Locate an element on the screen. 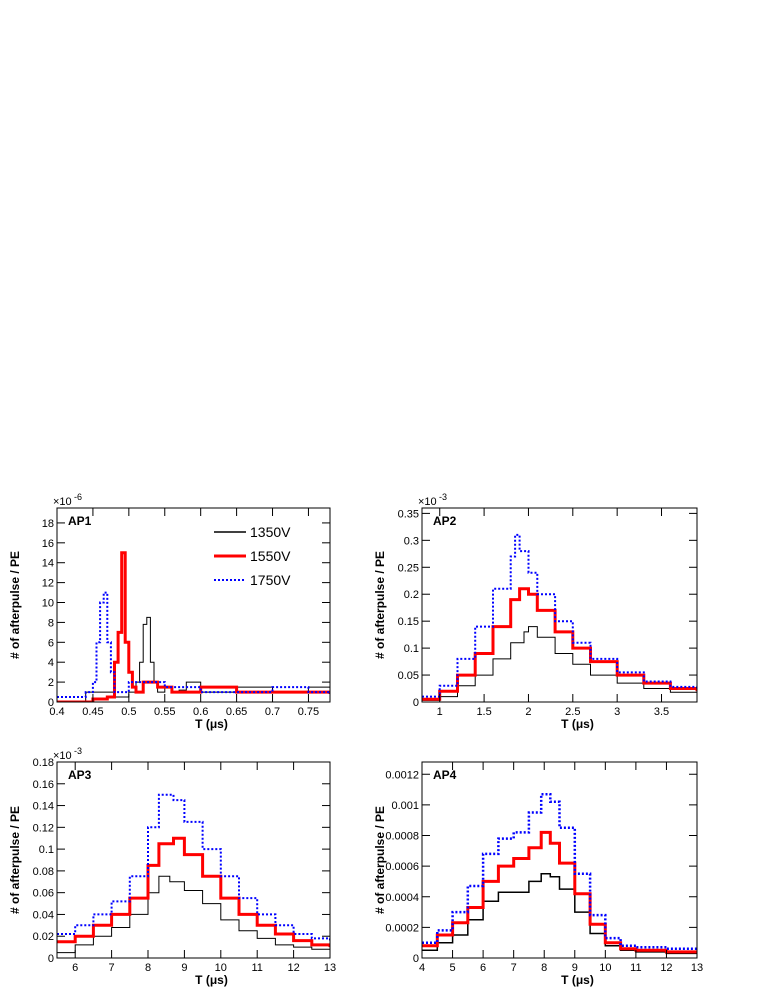  legend-label: 1550V is located at coordinates (270, 556).